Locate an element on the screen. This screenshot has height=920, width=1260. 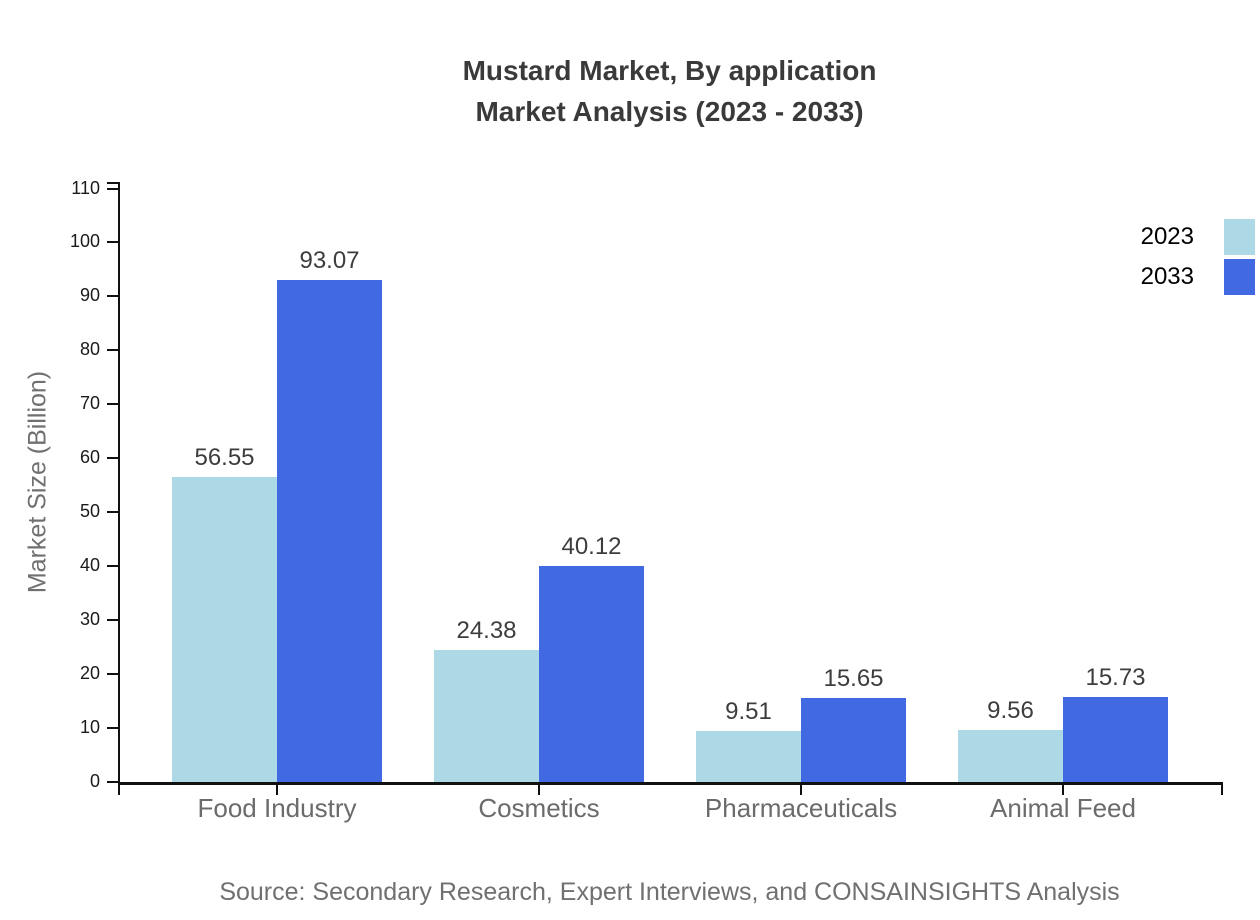
y-tick-label: 80 is located at coordinates (89, 349).